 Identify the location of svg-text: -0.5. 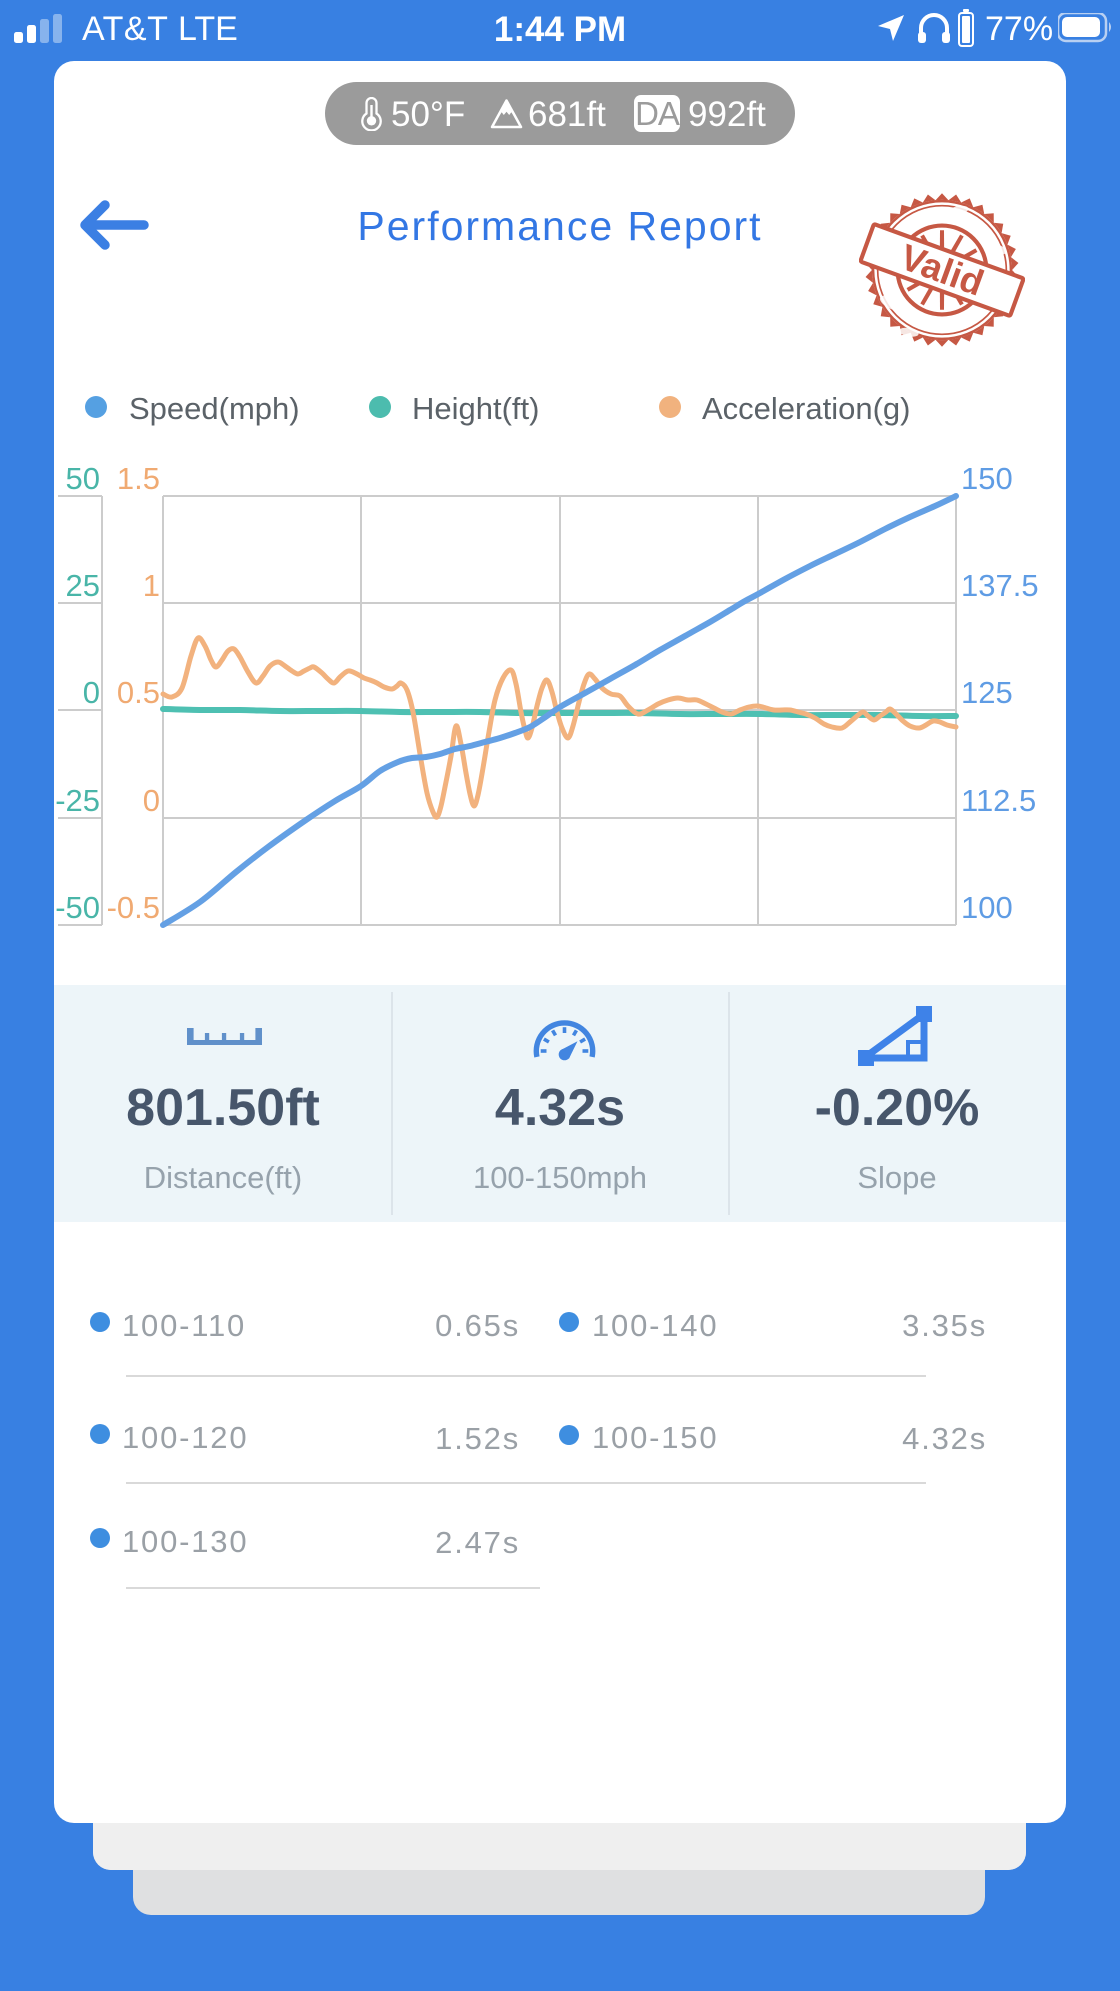
(133, 907).